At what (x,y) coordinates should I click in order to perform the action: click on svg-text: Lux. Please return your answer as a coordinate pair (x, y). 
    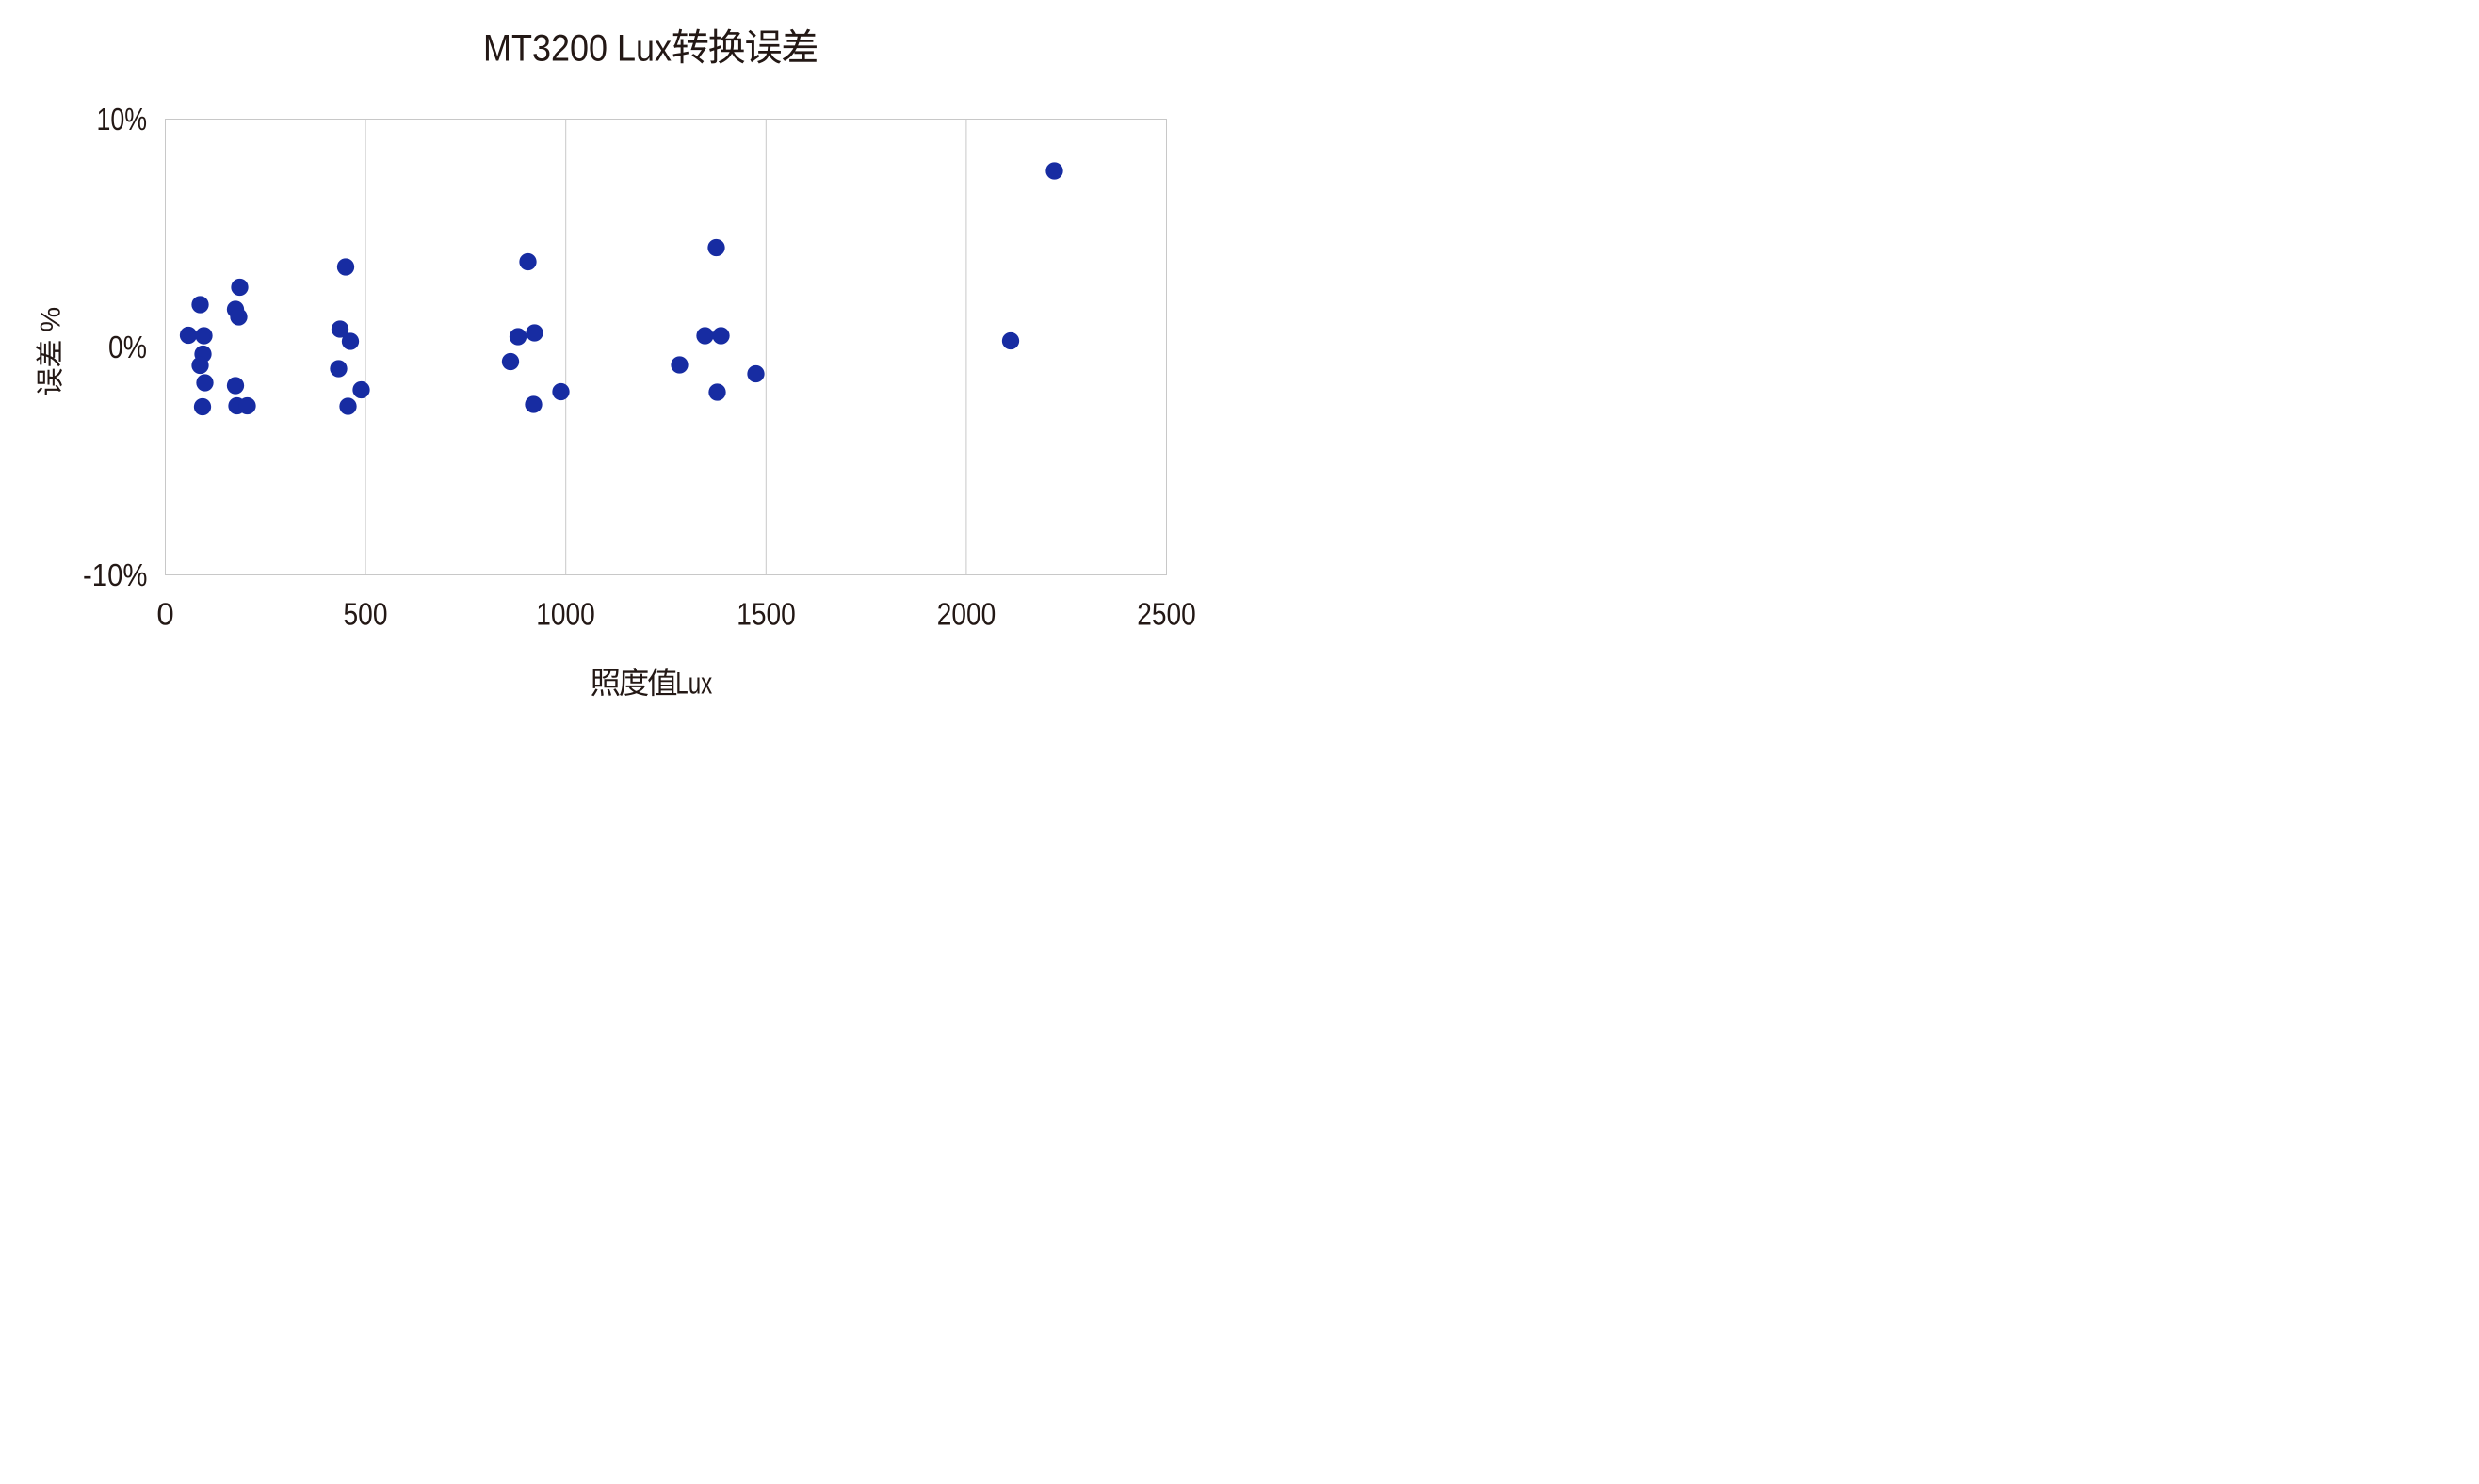
    Looking at the image, I should click on (693, 684).